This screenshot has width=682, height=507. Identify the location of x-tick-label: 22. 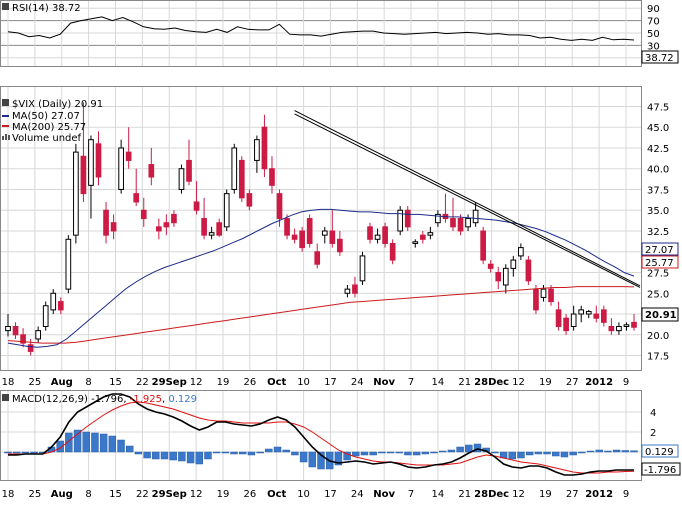
(142, 494).